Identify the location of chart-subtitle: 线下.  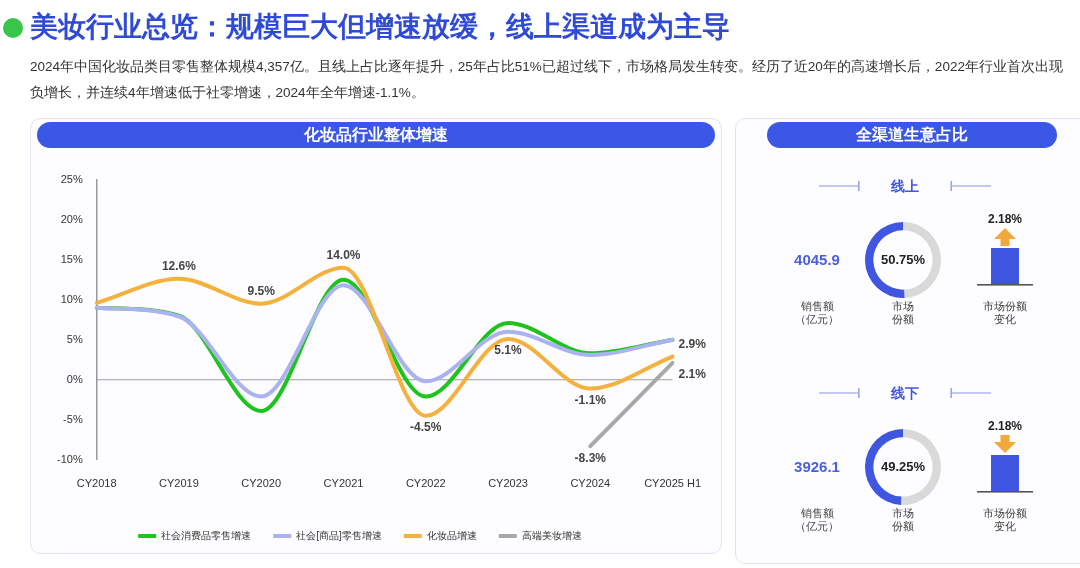
(905, 393).